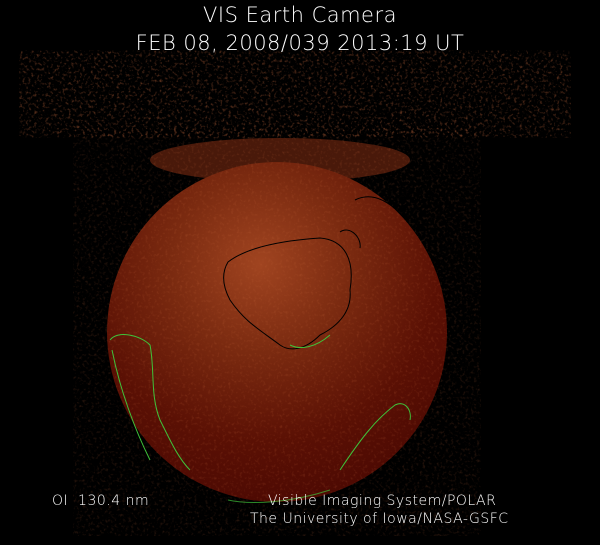  I want to click on coastline-bottom, so click(279, 496).